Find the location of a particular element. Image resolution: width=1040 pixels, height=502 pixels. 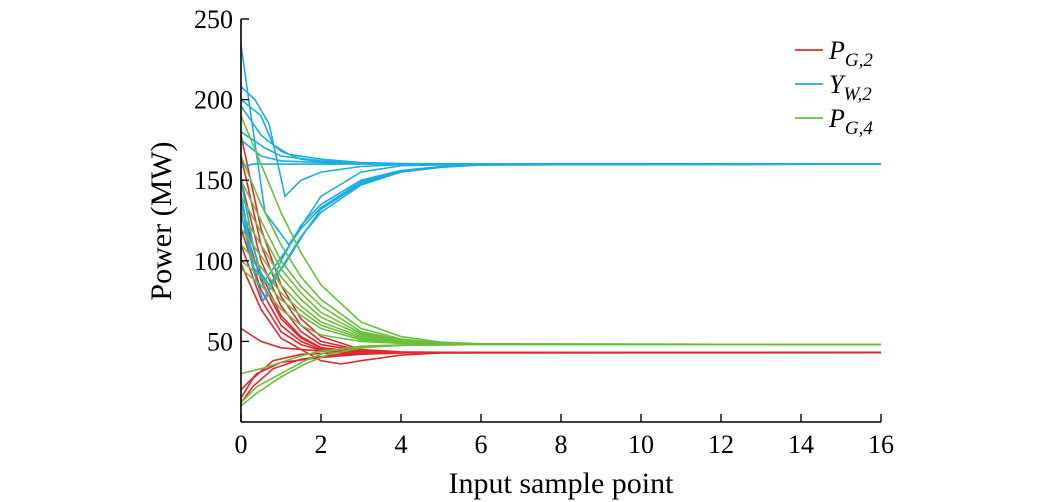

y-tick-label: 100 is located at coordinates (213, 261).